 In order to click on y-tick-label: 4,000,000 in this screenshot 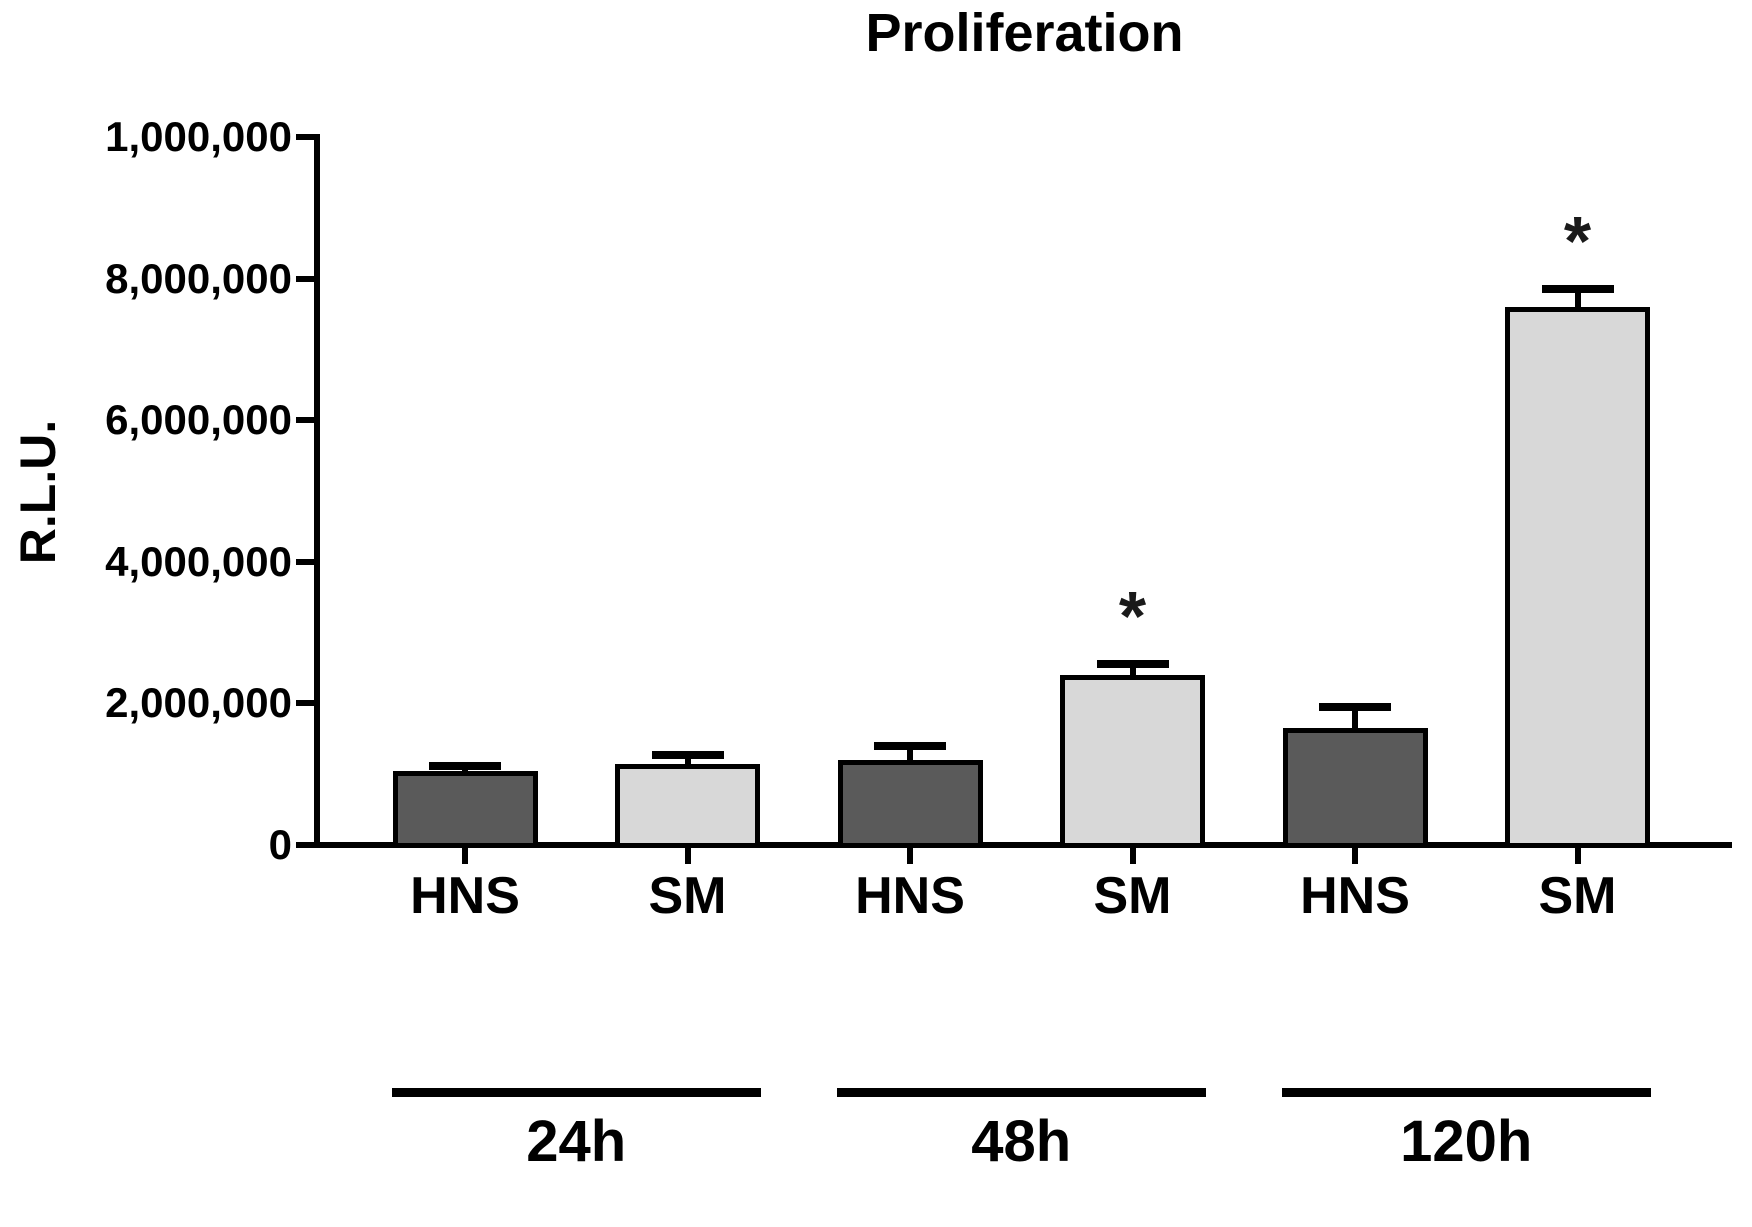, I will do `click(198, 561)`.